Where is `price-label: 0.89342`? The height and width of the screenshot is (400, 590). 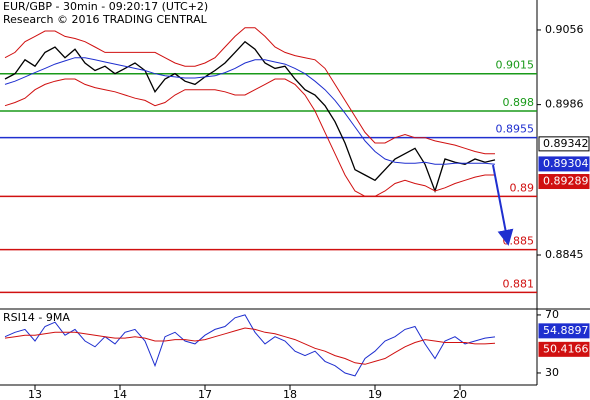
price-label: 0.89342 is located at coordinates (566, 143).